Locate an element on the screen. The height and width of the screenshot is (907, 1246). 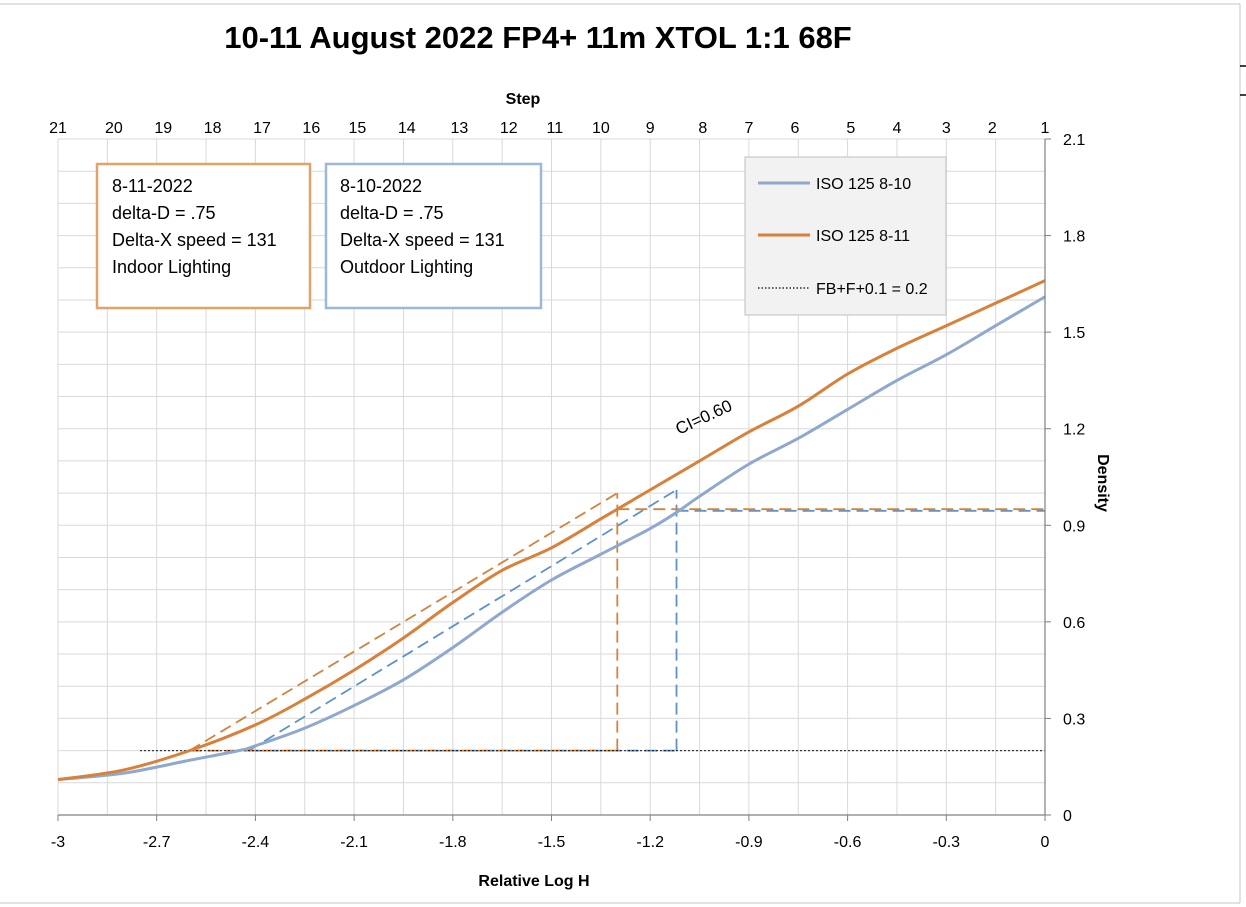
orange-slope-dashed is located at coordinates (403, 622).